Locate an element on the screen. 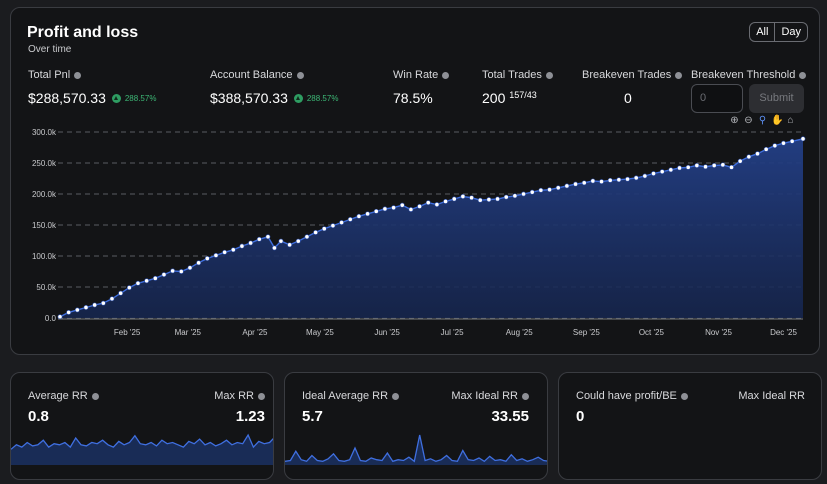 The image size is (827, 484). change-value: 288.57% is located at coordinates (140, 98).